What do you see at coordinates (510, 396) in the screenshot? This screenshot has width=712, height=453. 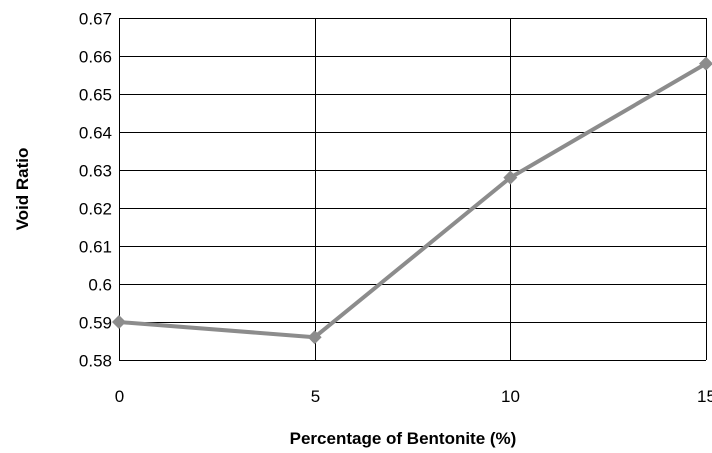 I see `x-tick-label: 10` at bounding box center [510, 396].